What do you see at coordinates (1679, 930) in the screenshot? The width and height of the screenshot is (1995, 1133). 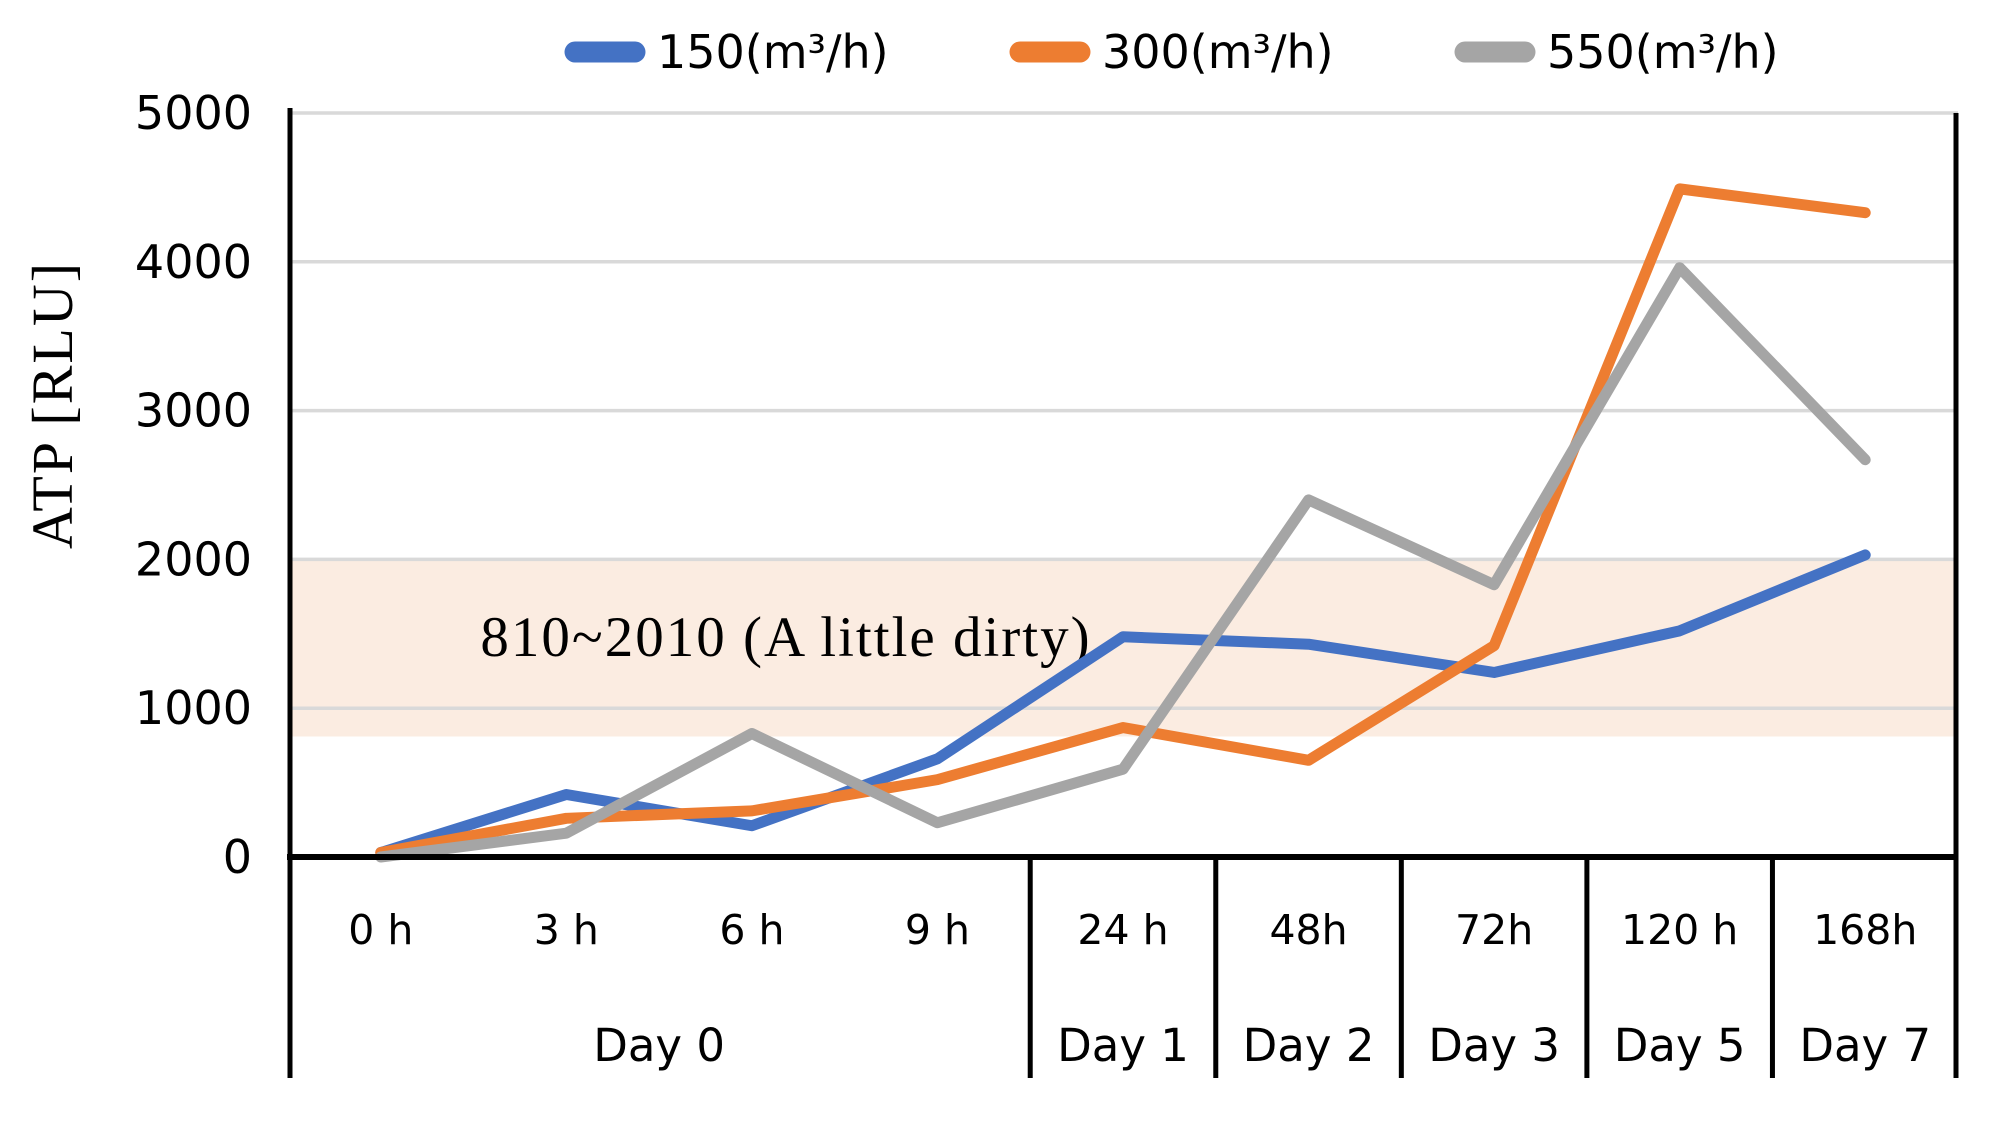 I see `x-tick-label-8: 120 h` at bounding box center [1679, 930].